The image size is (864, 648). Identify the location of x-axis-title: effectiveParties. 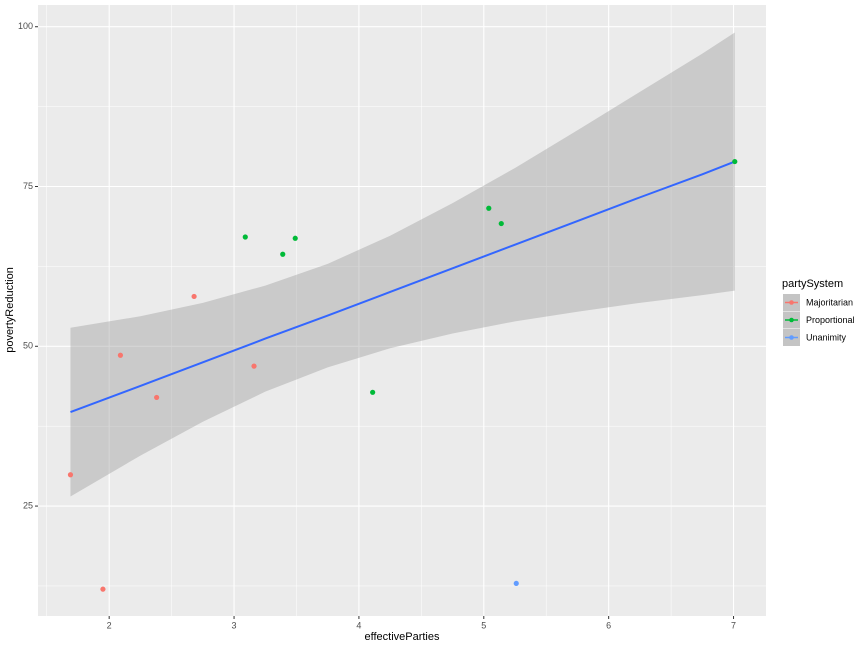
(402, 637).